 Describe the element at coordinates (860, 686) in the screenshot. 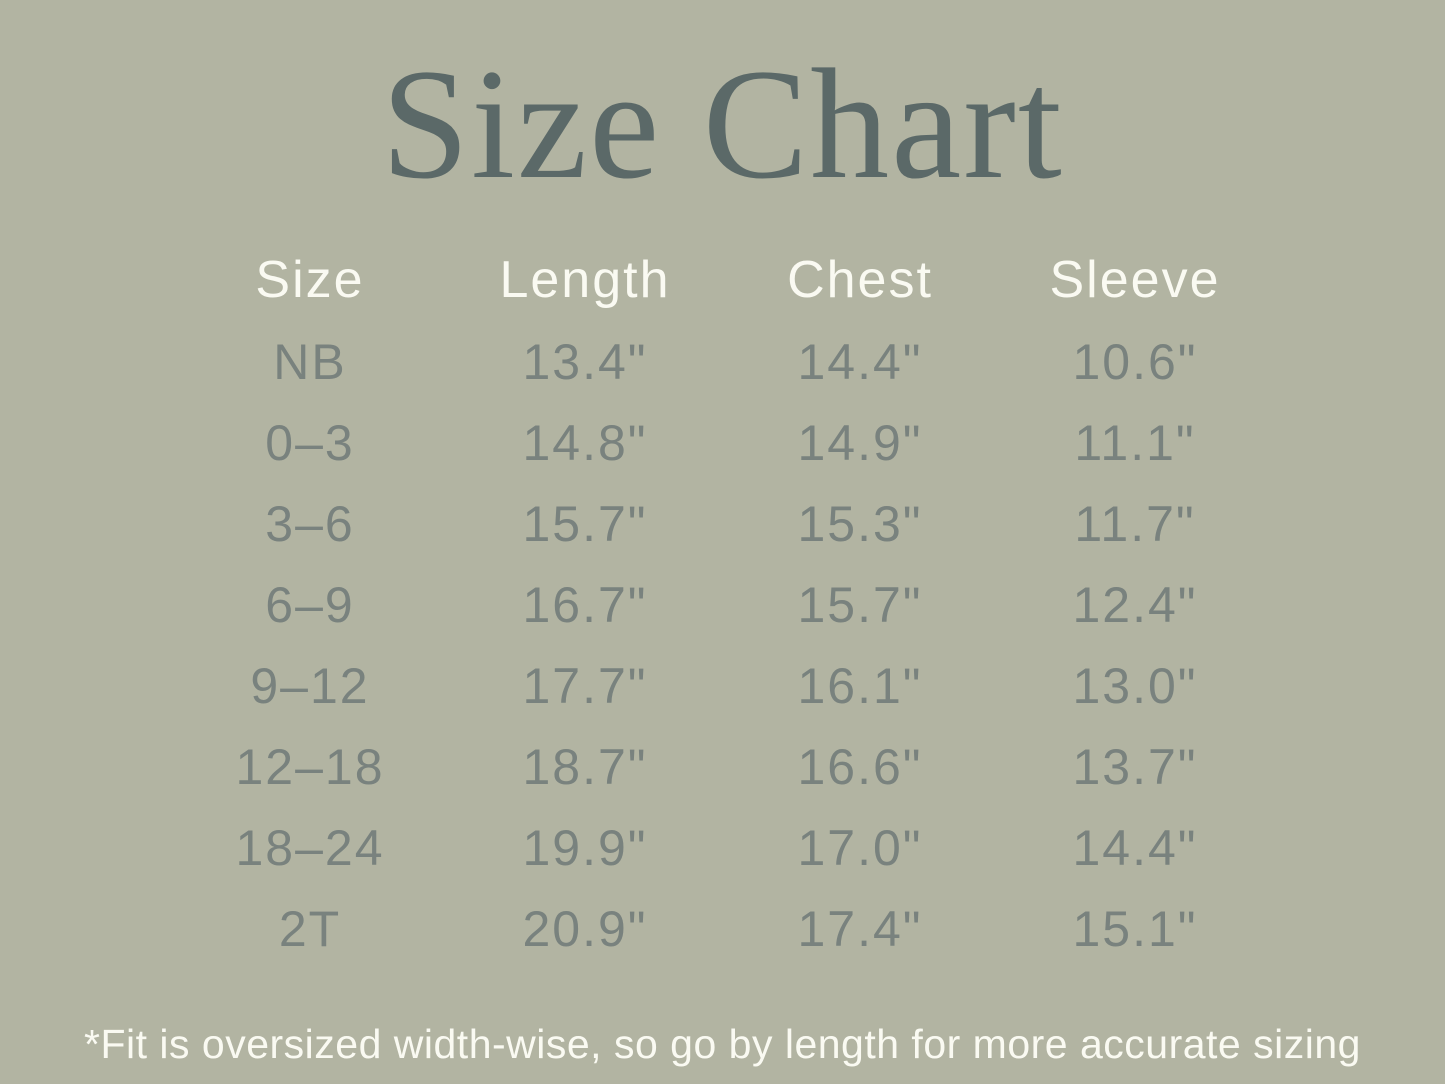

I see `cell-chest: 16.1"` at that location.